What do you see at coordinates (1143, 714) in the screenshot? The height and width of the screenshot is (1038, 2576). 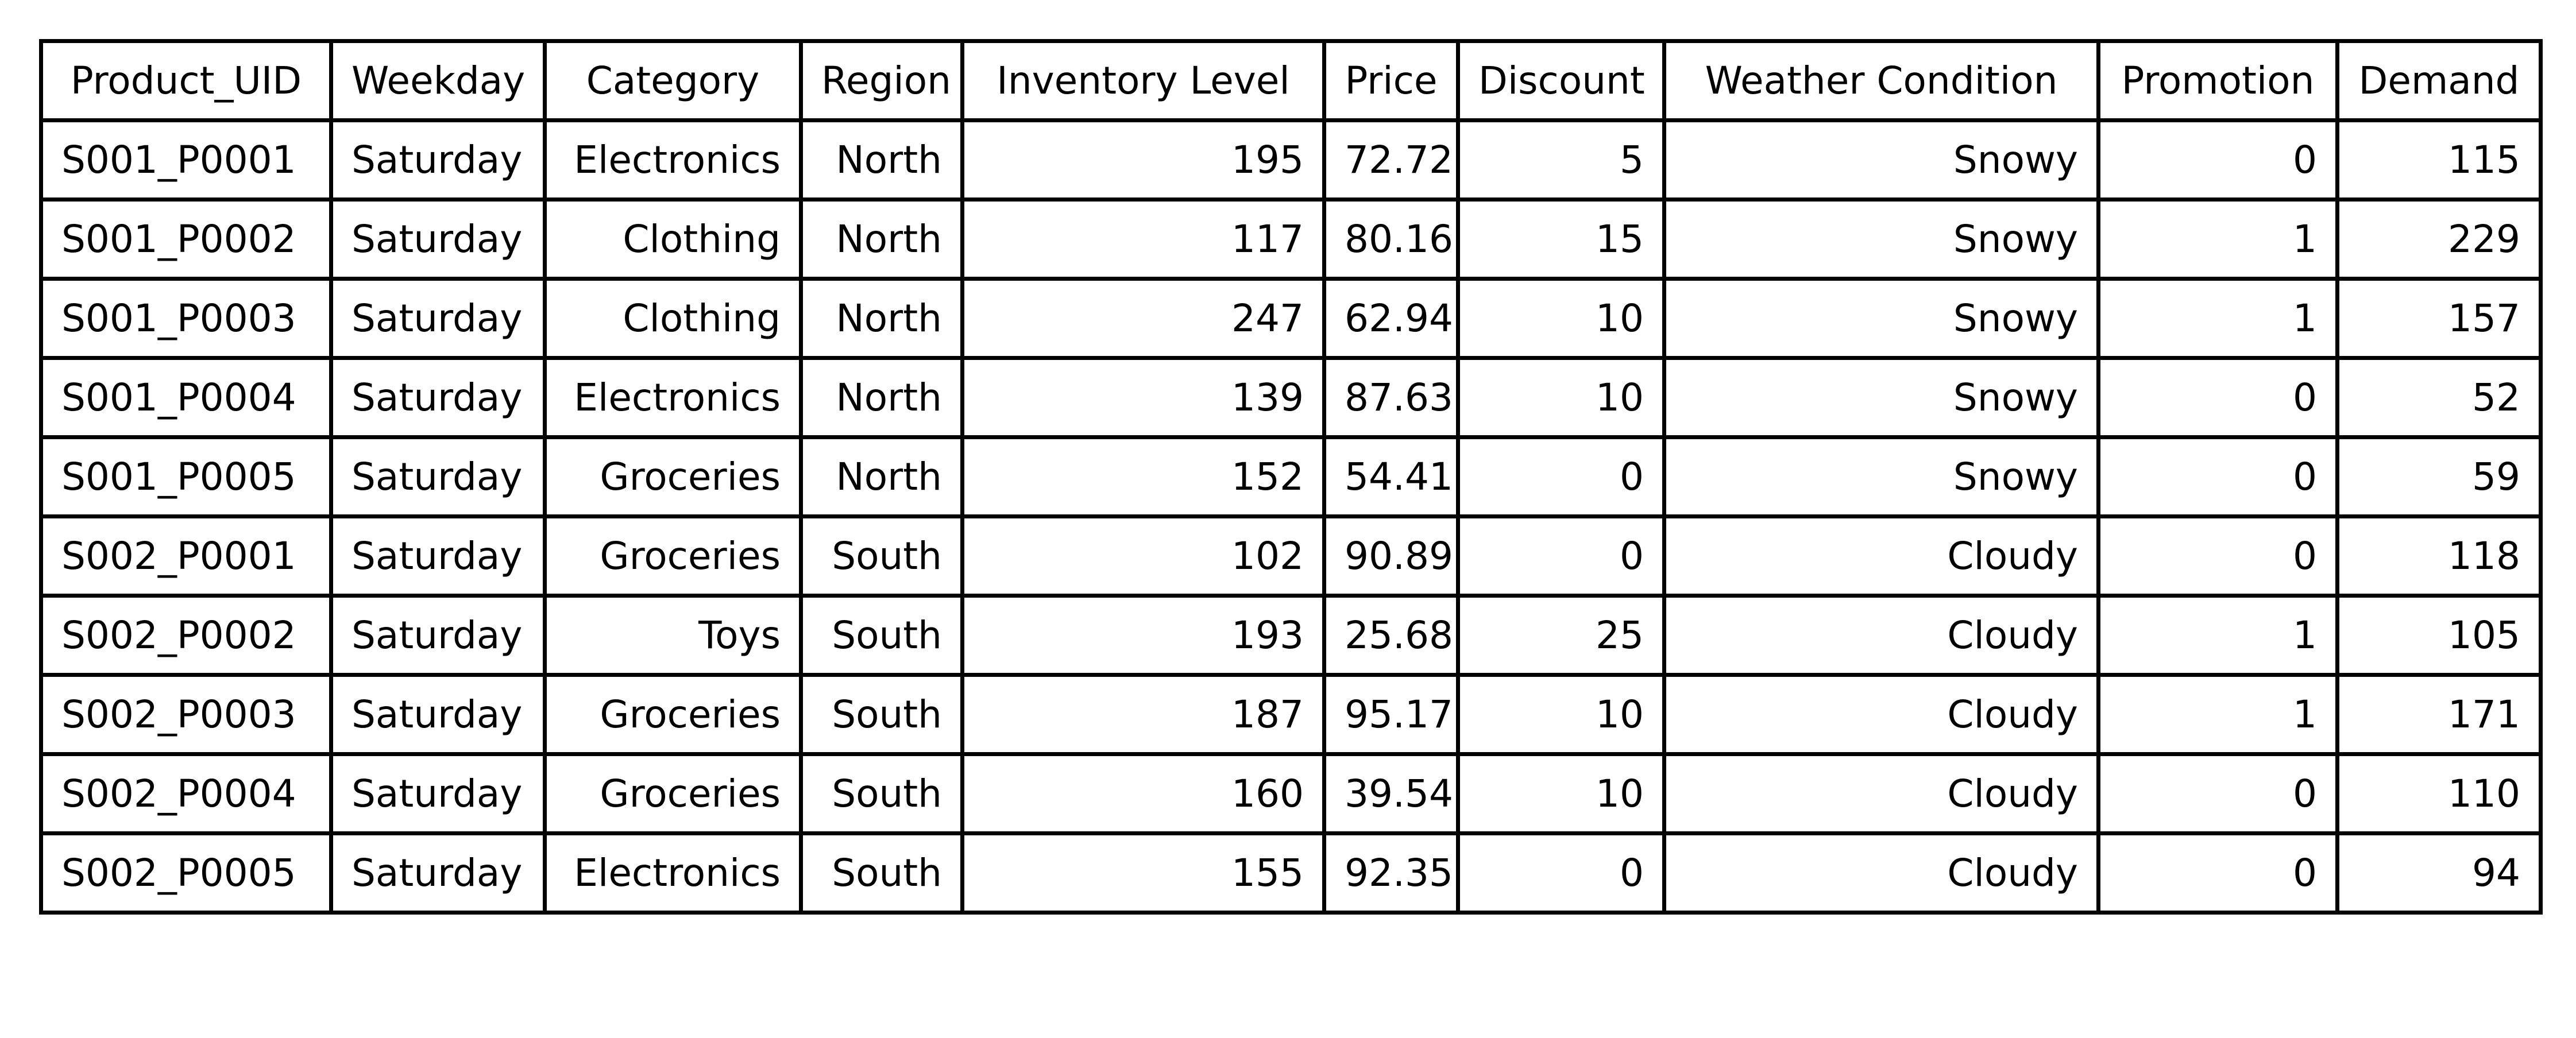 I see `cell-inventory-level: 187` at bounding box center [1143, 714].